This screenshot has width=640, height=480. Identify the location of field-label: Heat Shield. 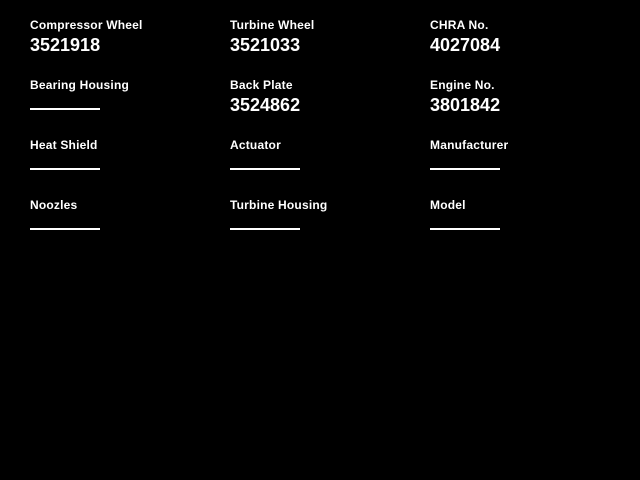
(64, 145).